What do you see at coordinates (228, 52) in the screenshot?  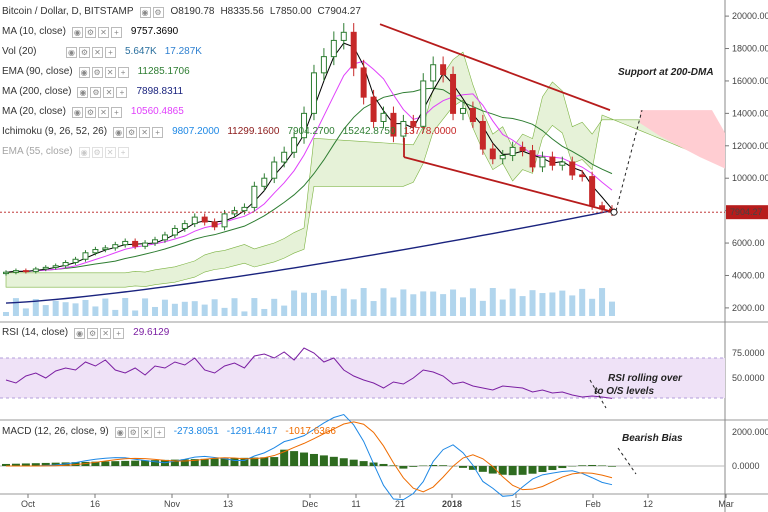 I see `indicator-row: Vol (20) ◉ ⚙ ✕ +5.647K 17.287K` at bounding box center [228, 52].